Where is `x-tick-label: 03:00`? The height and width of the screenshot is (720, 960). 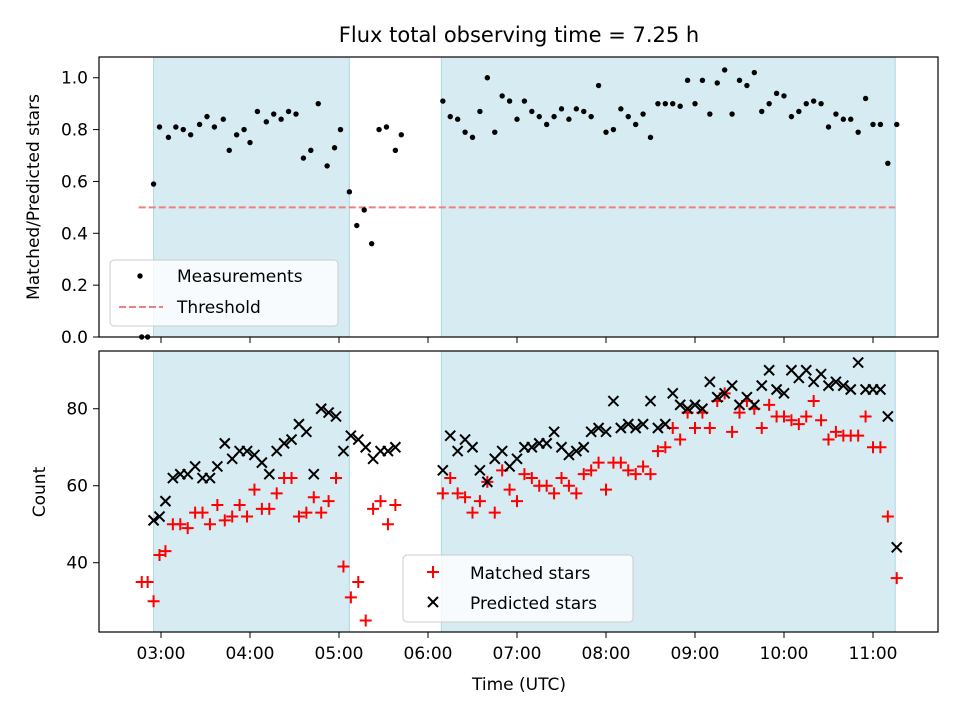 x-tick-label: 03:00 is located at coordinates (161, 654).